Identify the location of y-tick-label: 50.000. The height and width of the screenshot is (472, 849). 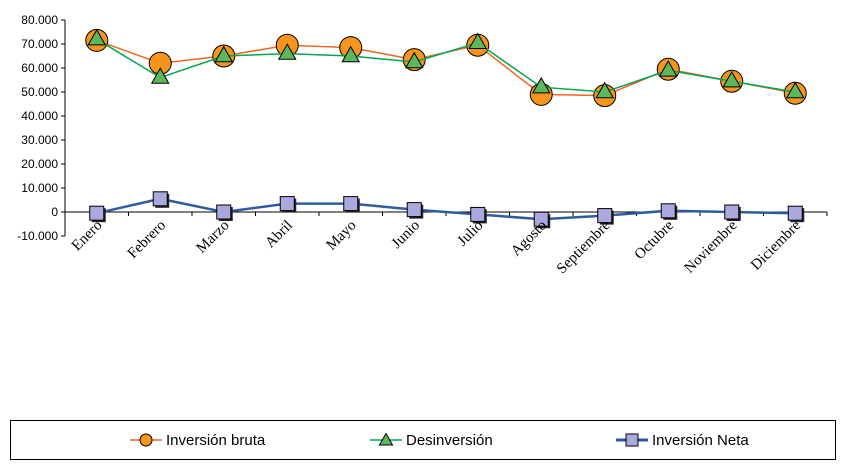
(39, 92).